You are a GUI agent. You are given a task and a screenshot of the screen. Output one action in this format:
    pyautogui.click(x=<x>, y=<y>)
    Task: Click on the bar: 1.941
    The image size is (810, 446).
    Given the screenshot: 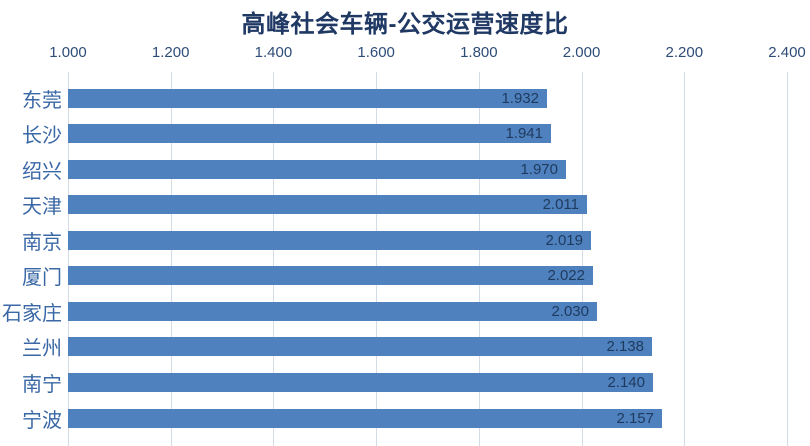 What is the action you would take?
    pyautogui.click(x=309, y=134)
    